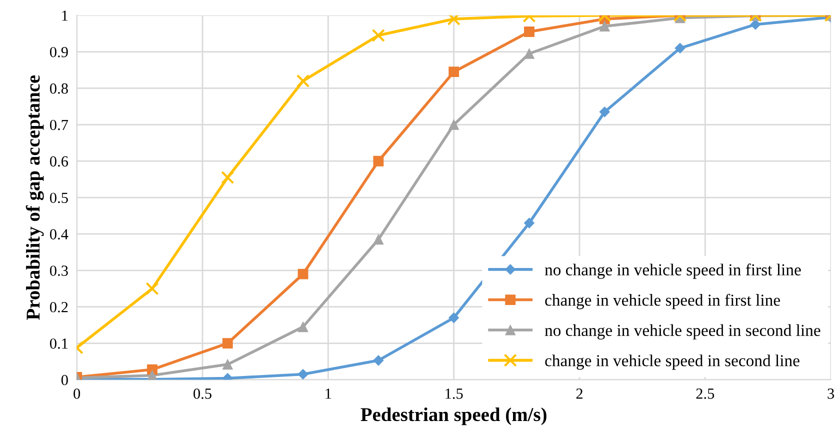 The height and width of the screenshot is (439, 835). What do you see at coordinates (77, 393) in the screenshot?
I see `x-tick-label: 0` at bounding box center [77, 393].